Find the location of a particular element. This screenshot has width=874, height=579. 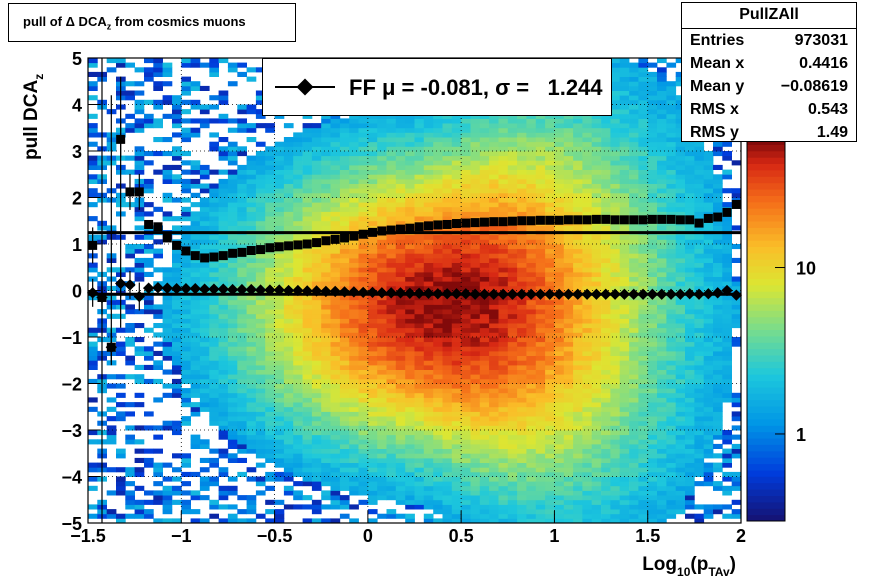

stats-row: RMS y 1.49 is located at coordinates (769, 132).